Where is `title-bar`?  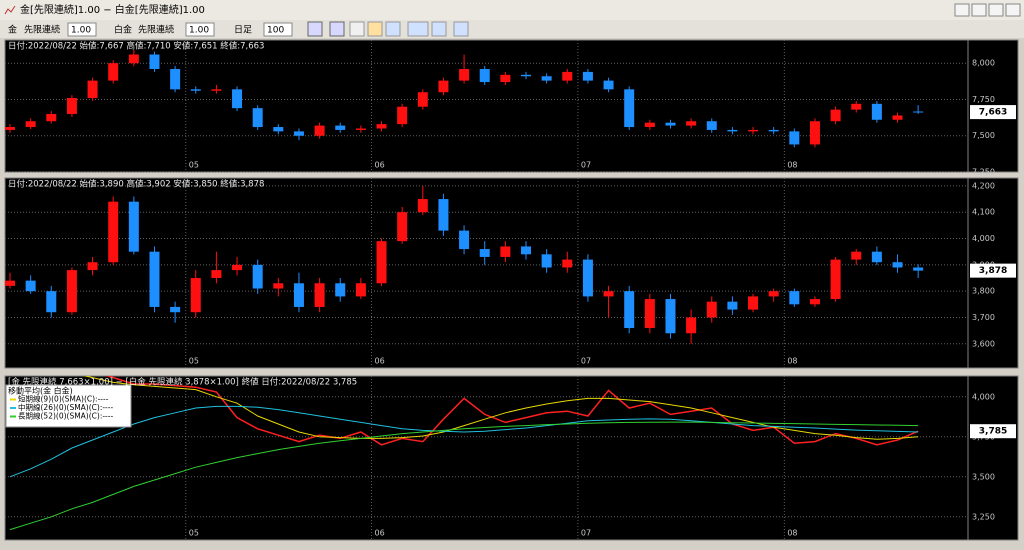 title-bar is located at coordinates (512, 10).